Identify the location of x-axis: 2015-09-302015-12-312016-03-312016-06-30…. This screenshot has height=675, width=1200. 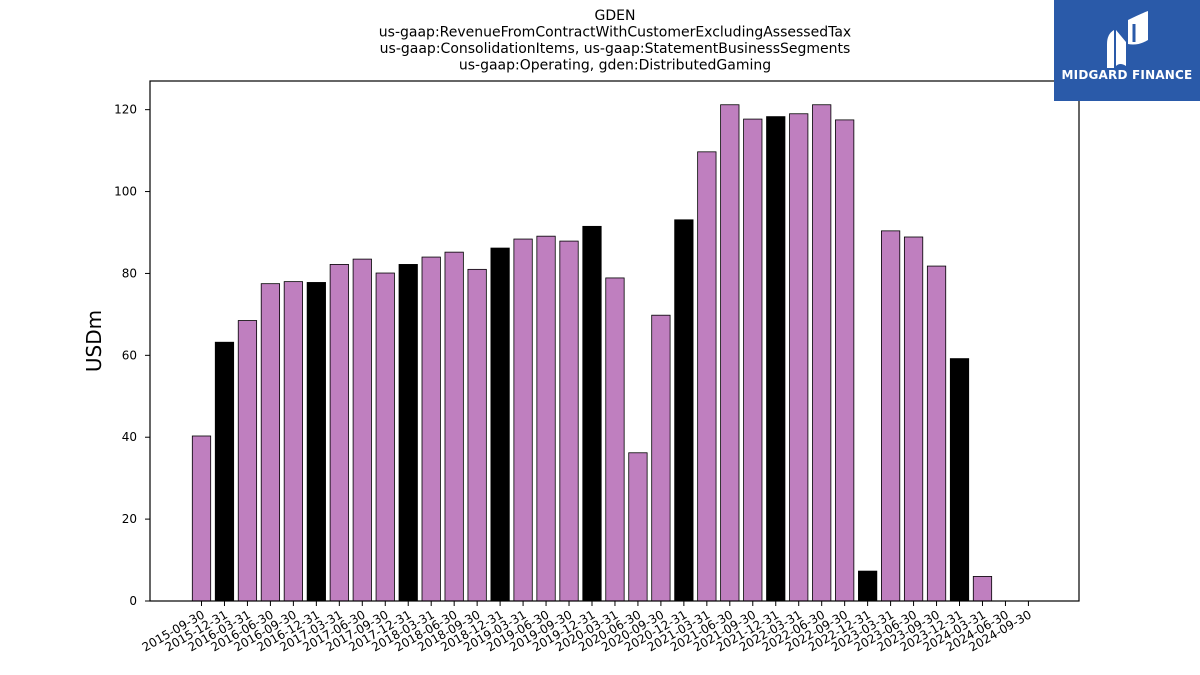
(587, 627).